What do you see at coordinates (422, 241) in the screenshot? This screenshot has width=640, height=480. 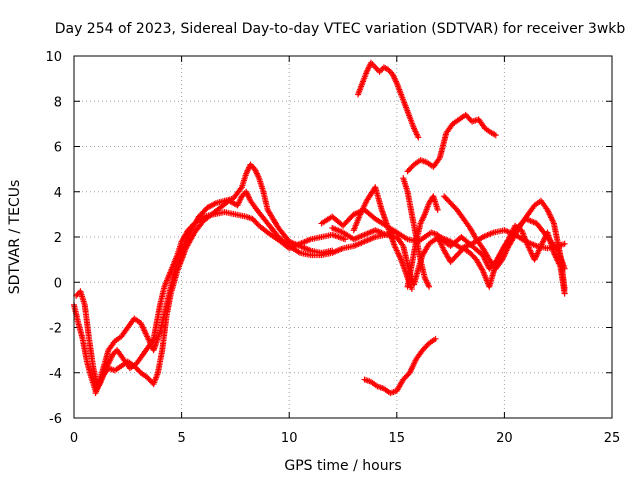 I see `series-arc-h` at bounding box center [422, 241].